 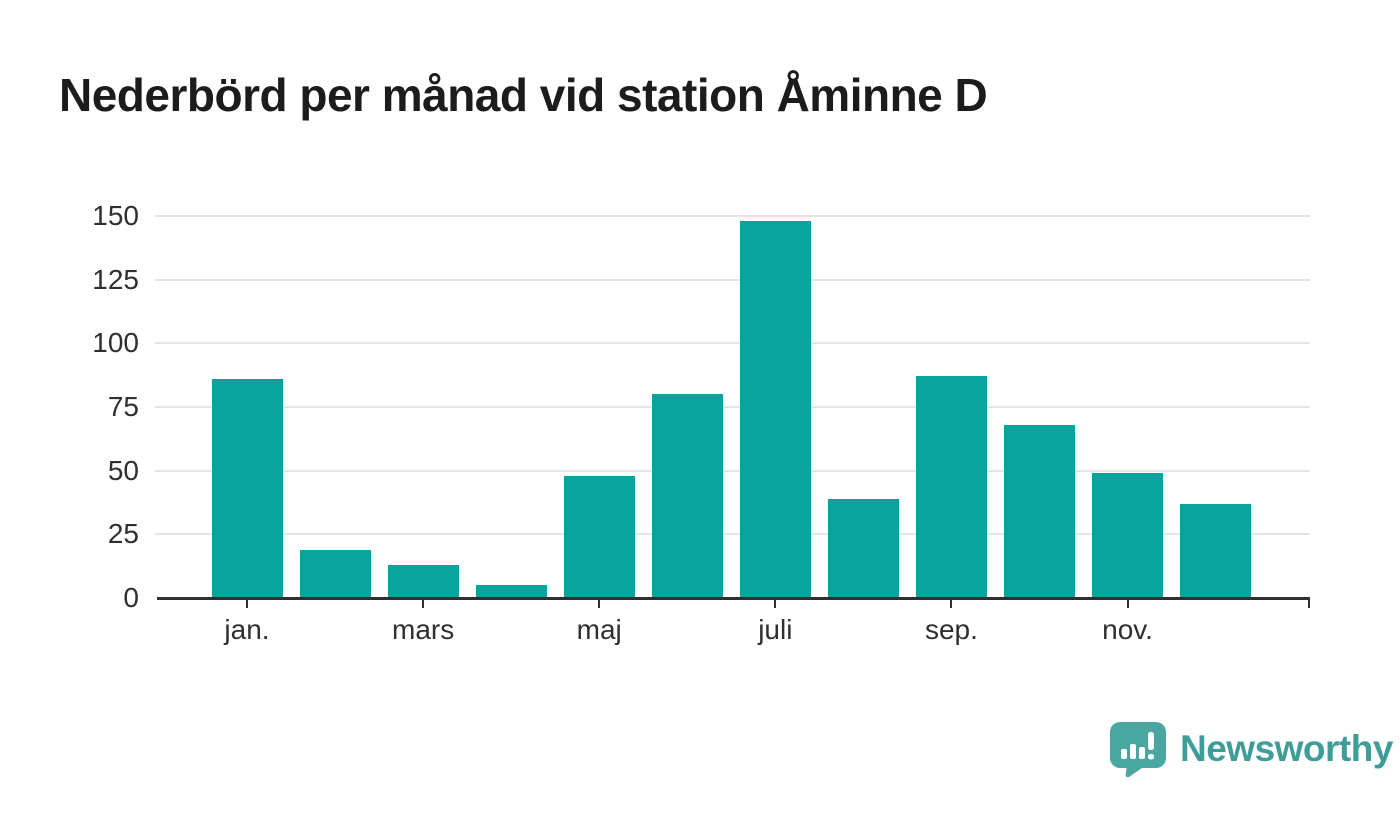 What do you see at coordinates (115, 279) in the screenshot?
I see `y-axis-tick-label: 125` at bounding box center [115, 279].